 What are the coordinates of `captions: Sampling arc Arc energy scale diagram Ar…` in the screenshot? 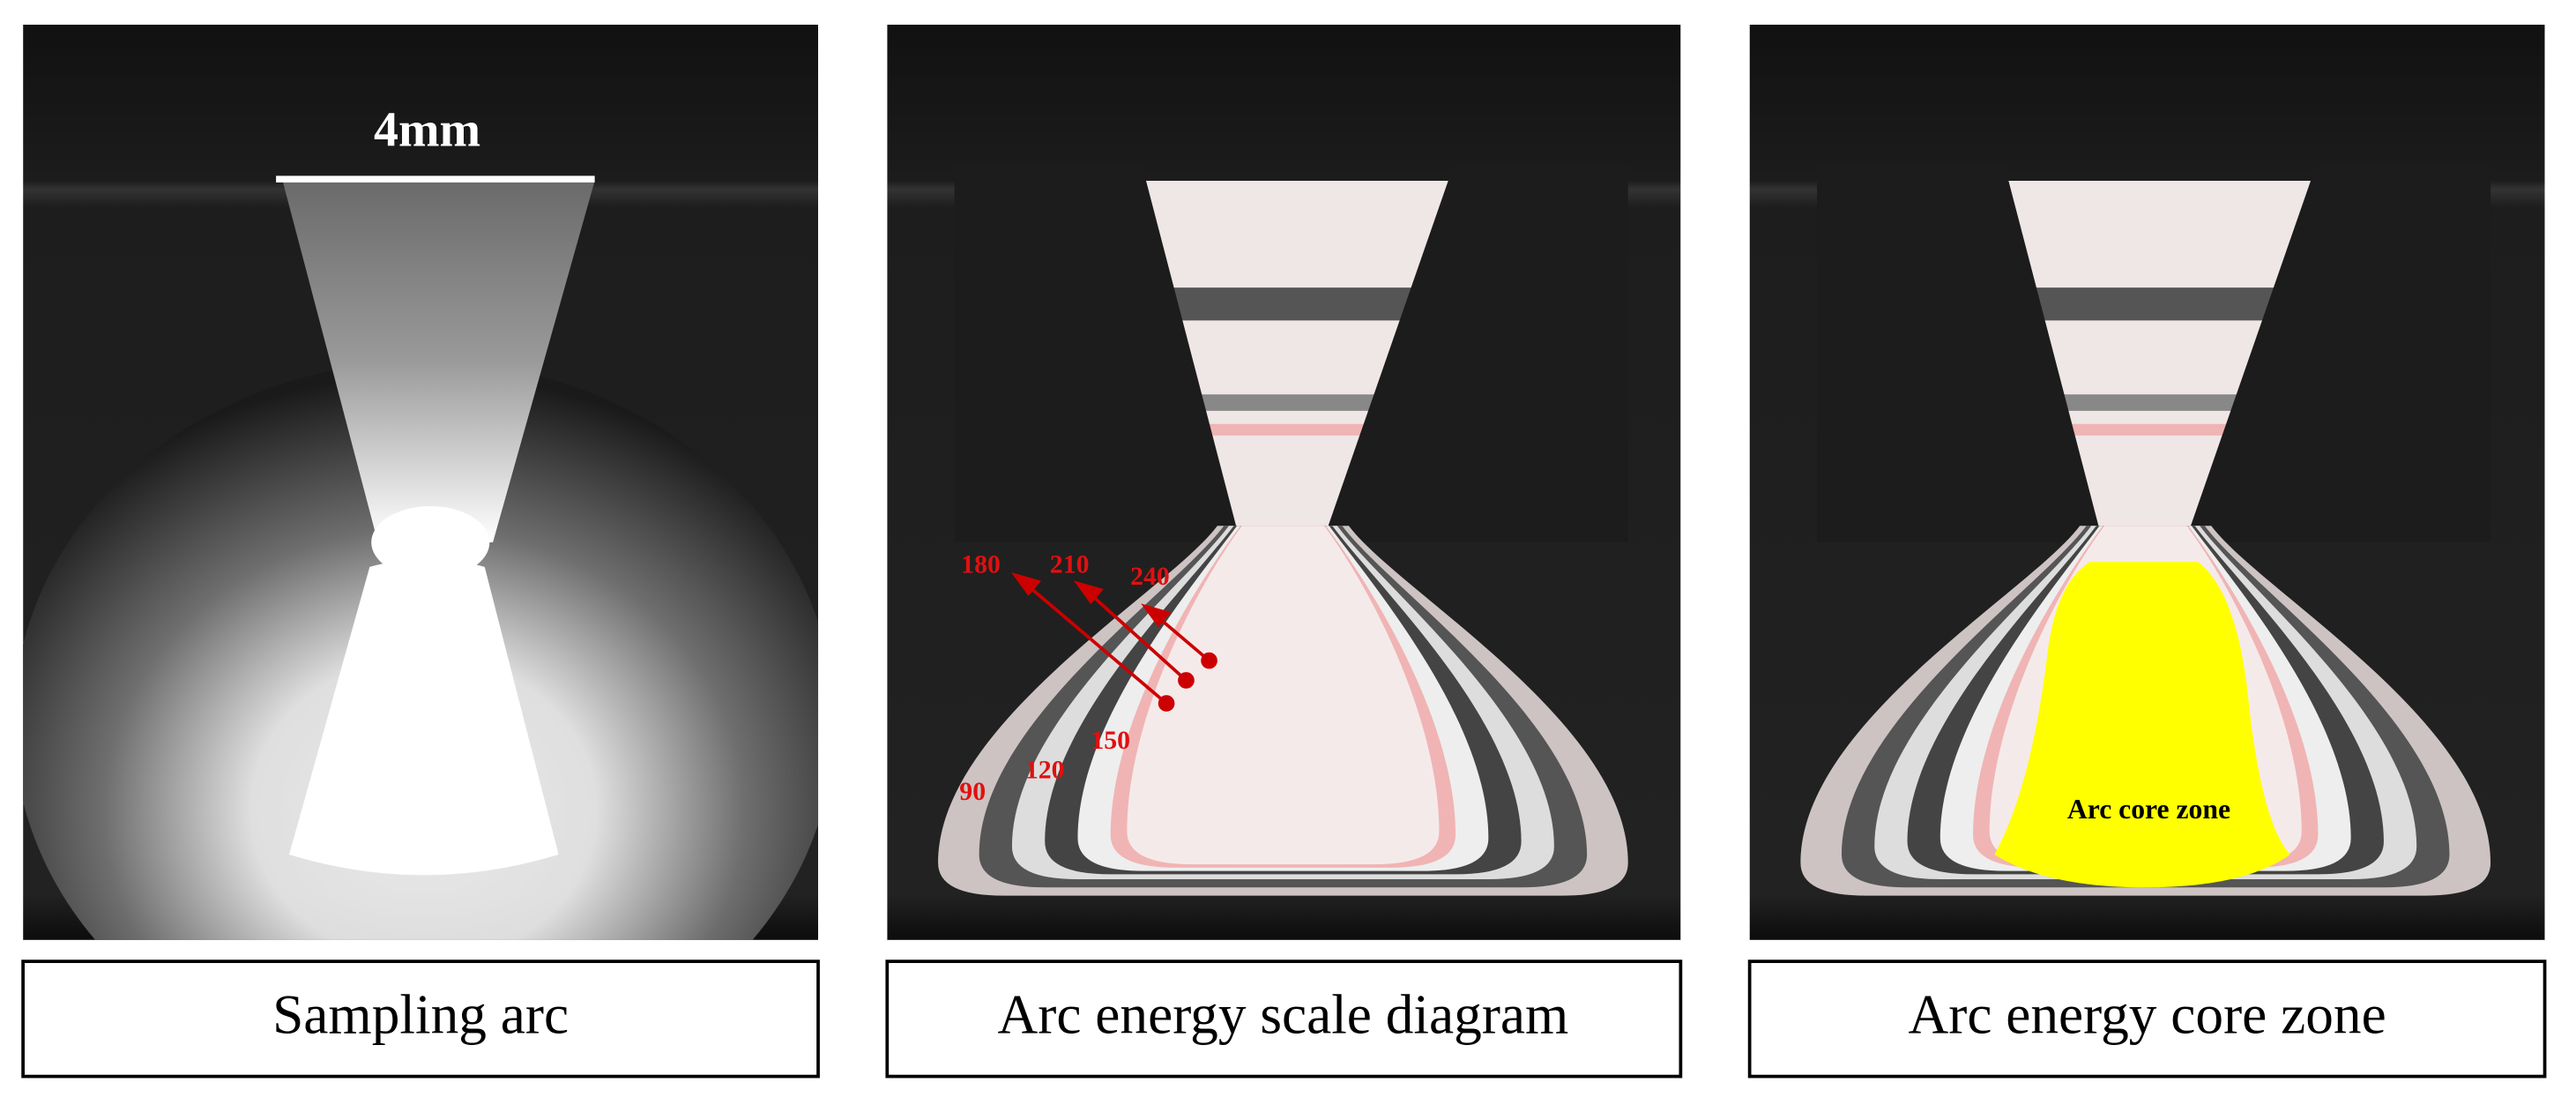 It's located at (1284, 1019).